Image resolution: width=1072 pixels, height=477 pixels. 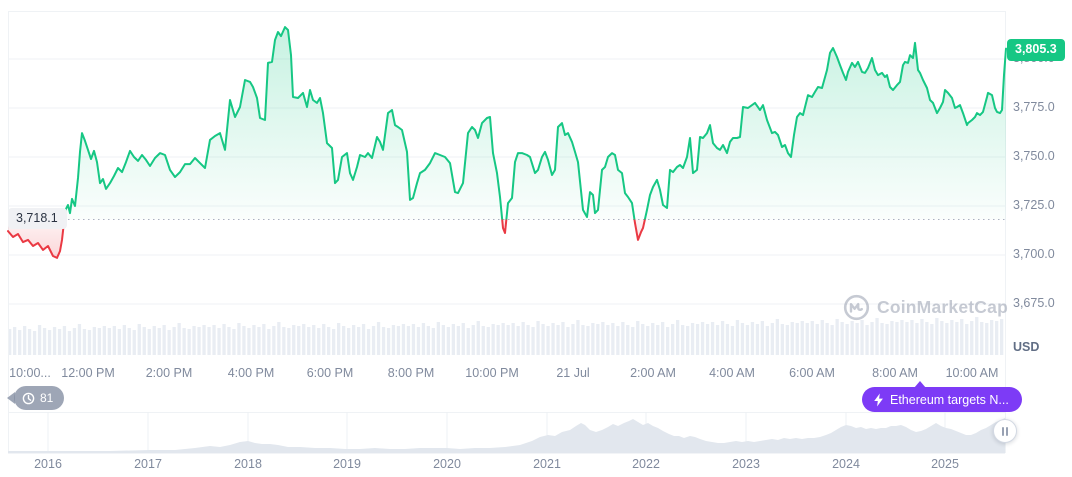 I want to click on x-axis-tick: 21 Jul, so click(x=573, y=373).